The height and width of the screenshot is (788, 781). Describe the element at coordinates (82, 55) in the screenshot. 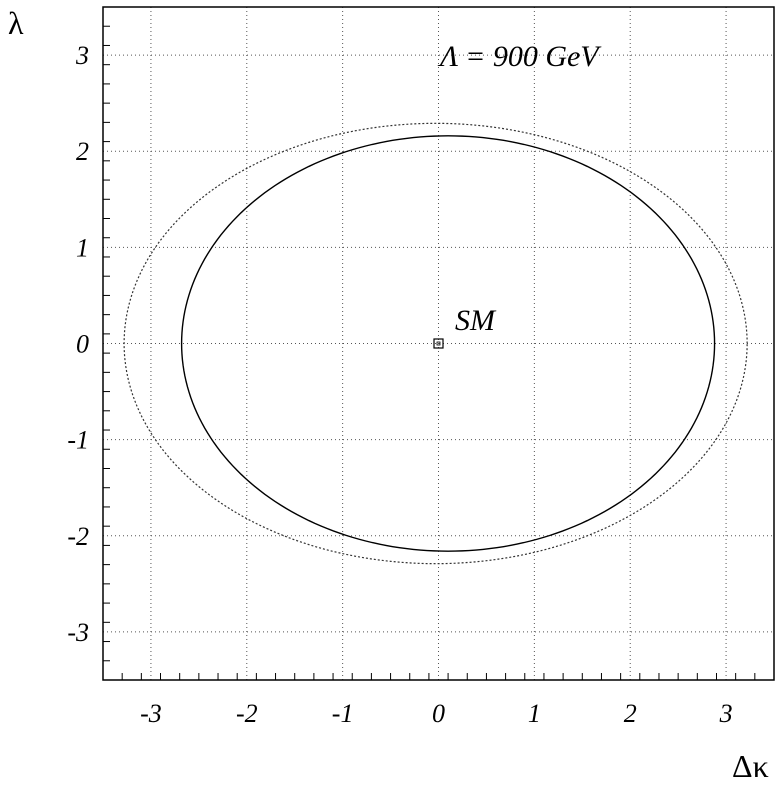

I see `y-tick-label: 3` at that location.